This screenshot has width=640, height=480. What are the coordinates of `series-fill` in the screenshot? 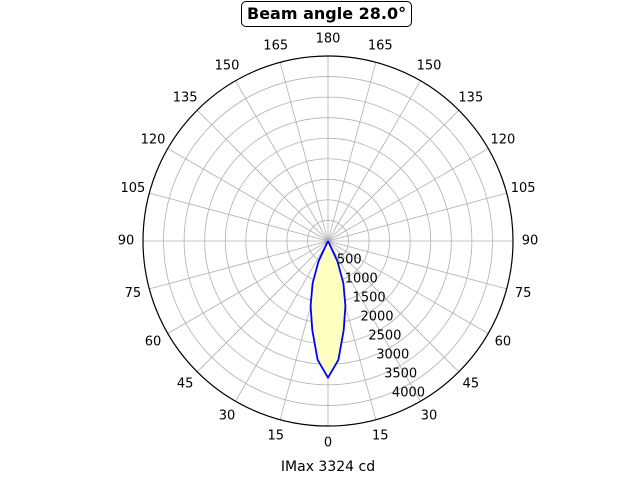 It's located at (328, 309).